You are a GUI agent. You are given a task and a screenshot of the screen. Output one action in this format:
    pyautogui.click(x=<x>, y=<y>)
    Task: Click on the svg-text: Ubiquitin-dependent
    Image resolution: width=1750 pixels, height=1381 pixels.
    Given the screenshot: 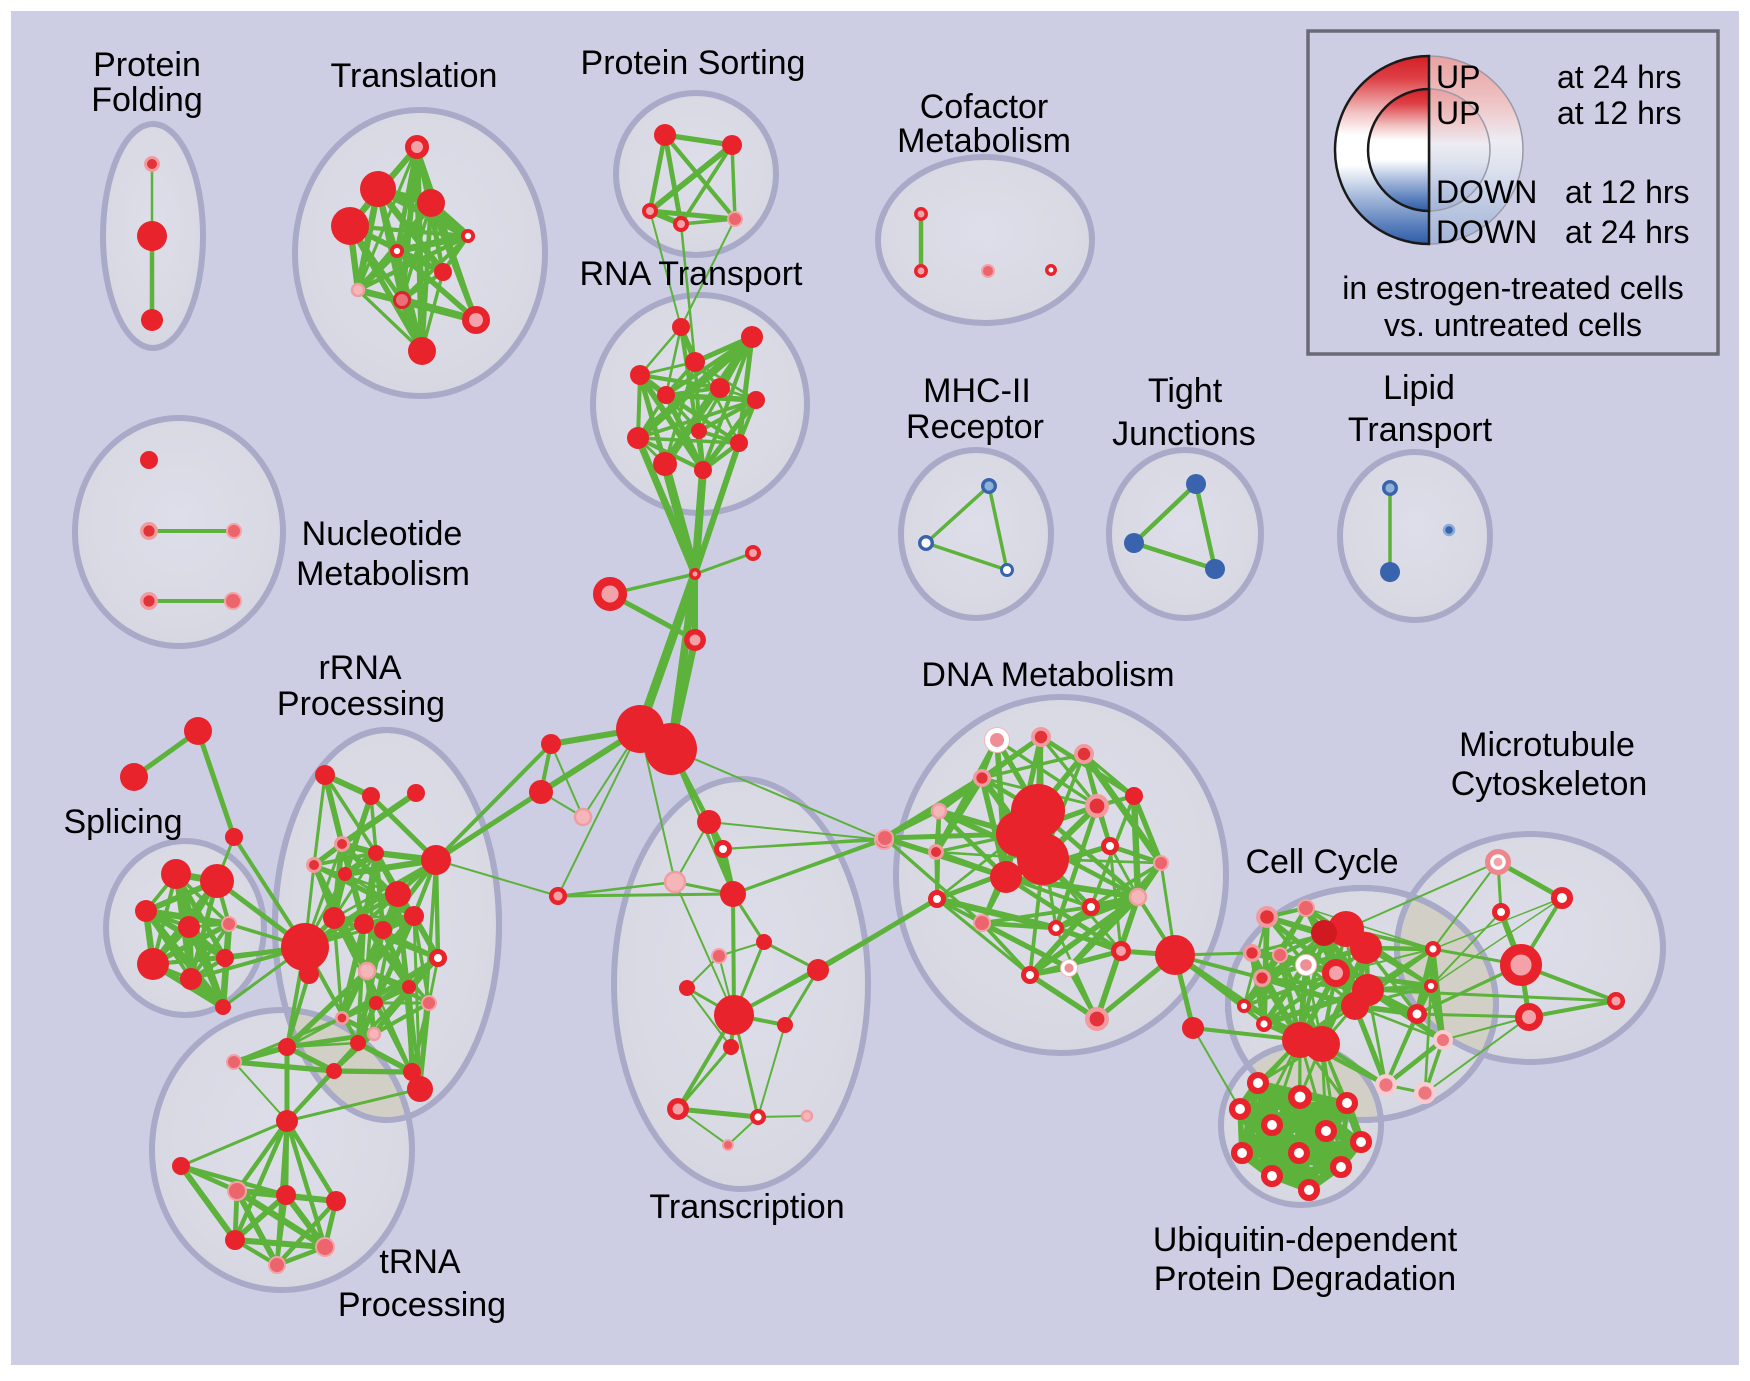 What is the action you would take?
    pyautogui.click(x=1305, y=1240)
    